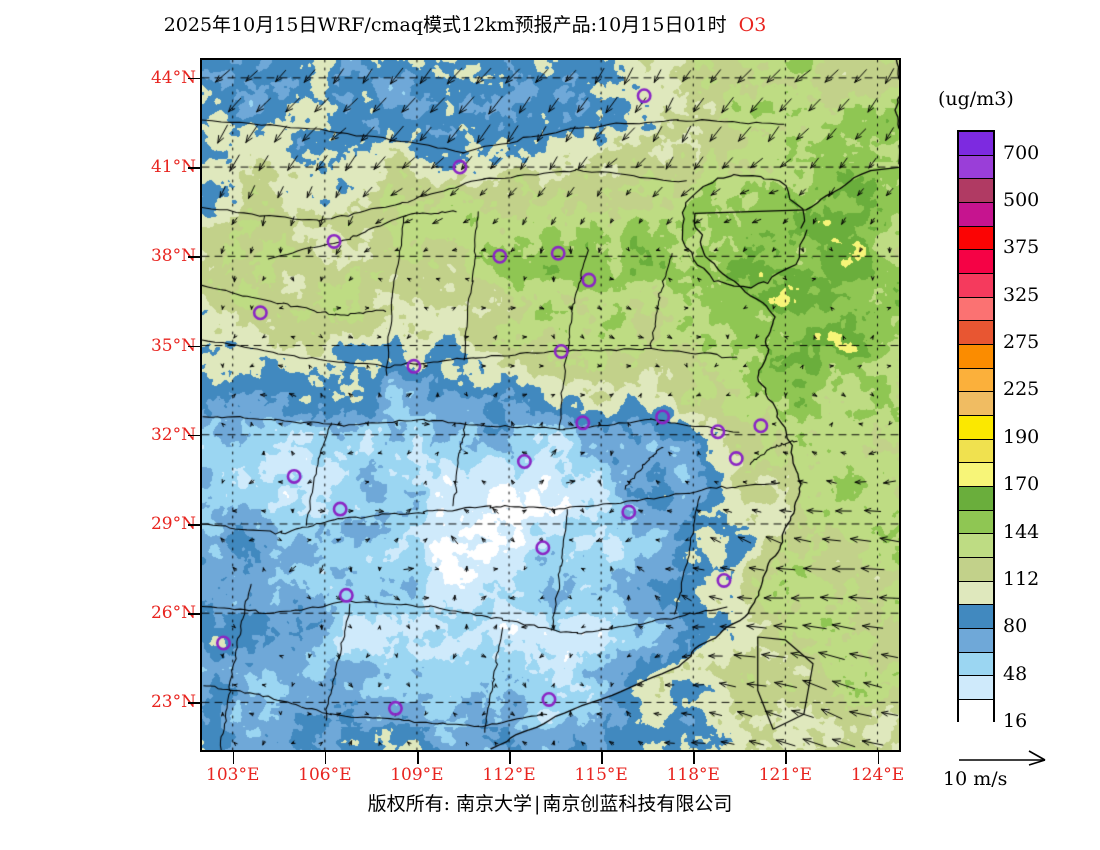  Describe the element at coordinates (601, 775) in the screenshot. I see `lon-tick-label: 115°E` at that location.